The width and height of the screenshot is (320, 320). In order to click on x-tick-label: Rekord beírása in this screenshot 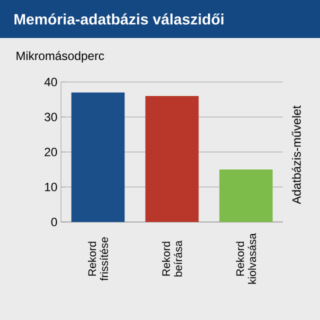, I will do `click(172, 258)`.